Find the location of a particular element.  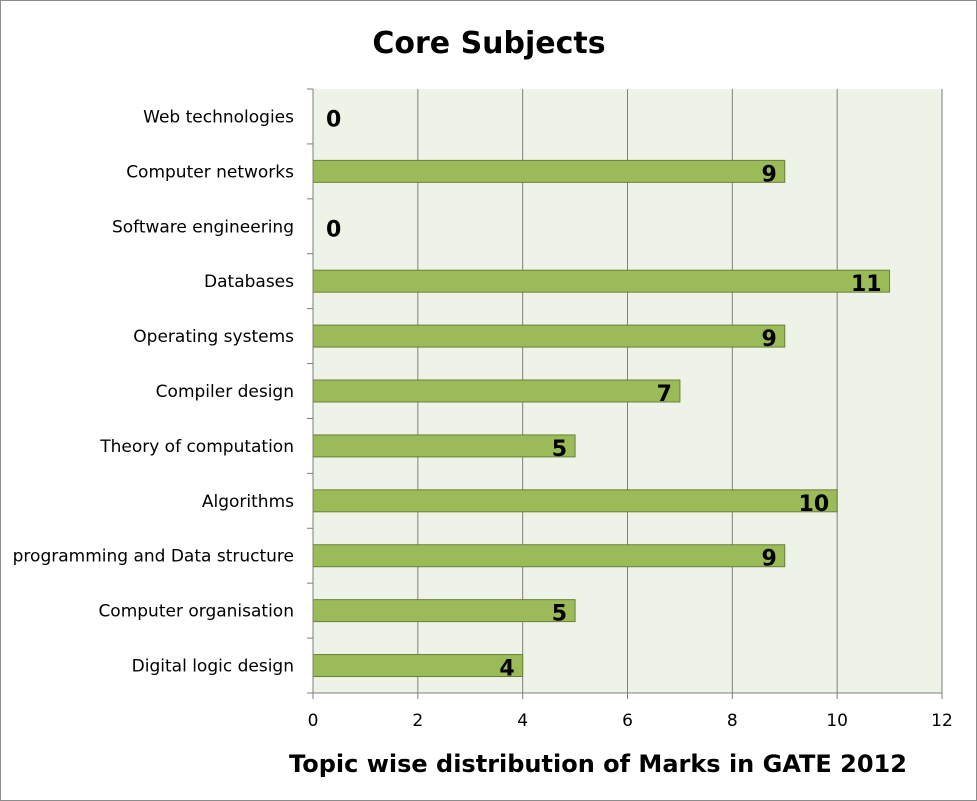

category-label: Compiler design is located at coordinates (225, 392).